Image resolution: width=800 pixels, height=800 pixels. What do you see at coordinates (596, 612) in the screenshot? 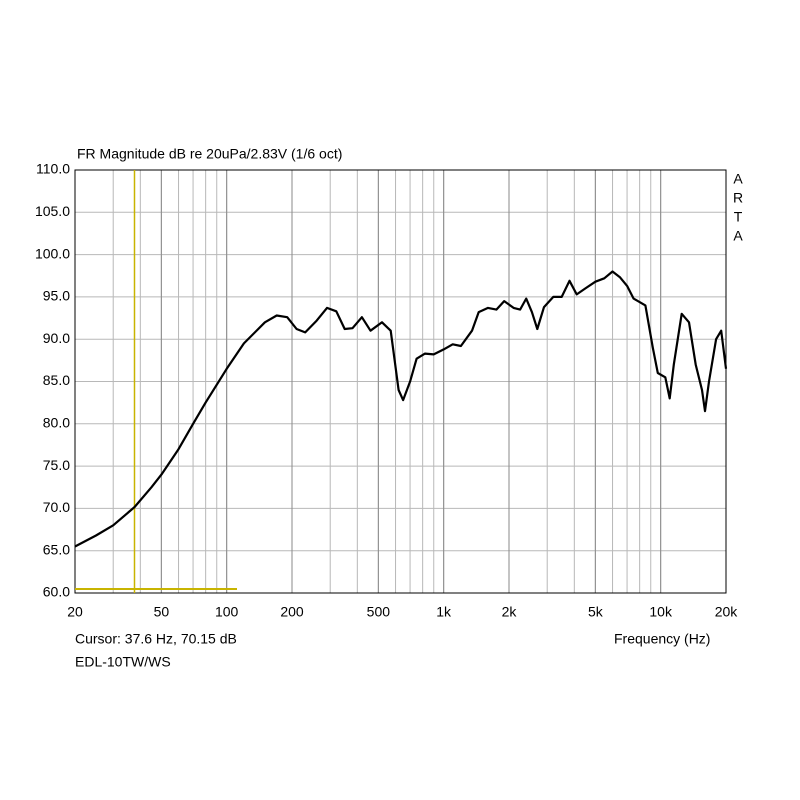
I see `x-tick-label: 5k` at bounding box center [596, 612].